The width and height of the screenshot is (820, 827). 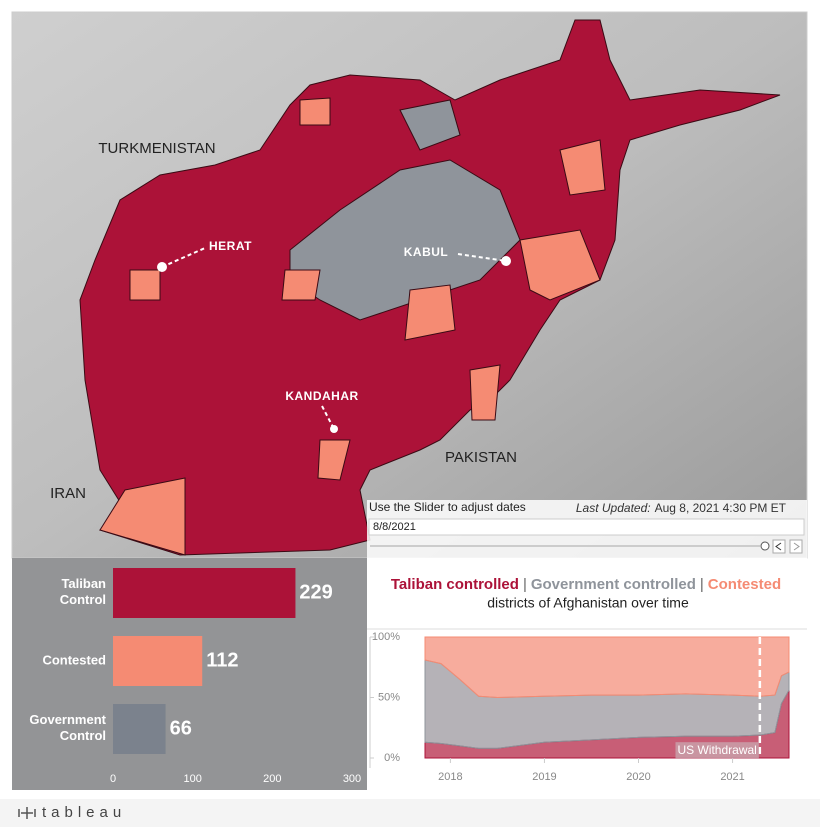 What do you see at coordinates (721, 508) in the screenshot?
I see `updated-value: Aug 8, 2021 4:30 PM ET` at bounding box center [721, 508].